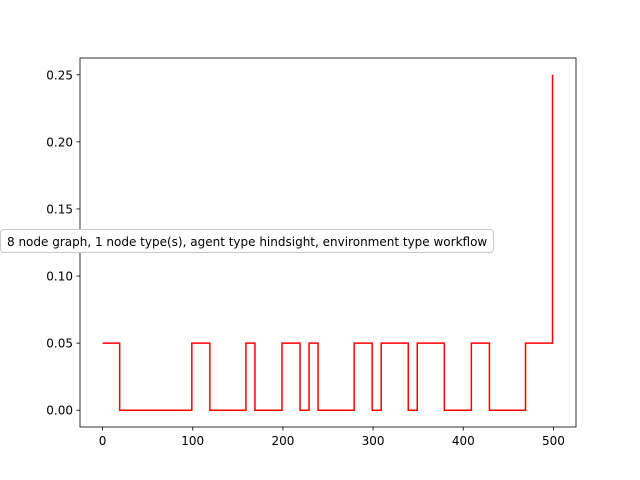 This screenshot has width=640, height=480. Describe the element at coordinates (282, 441) in the screenshot. I see `x-tick-label: 200` at that location.